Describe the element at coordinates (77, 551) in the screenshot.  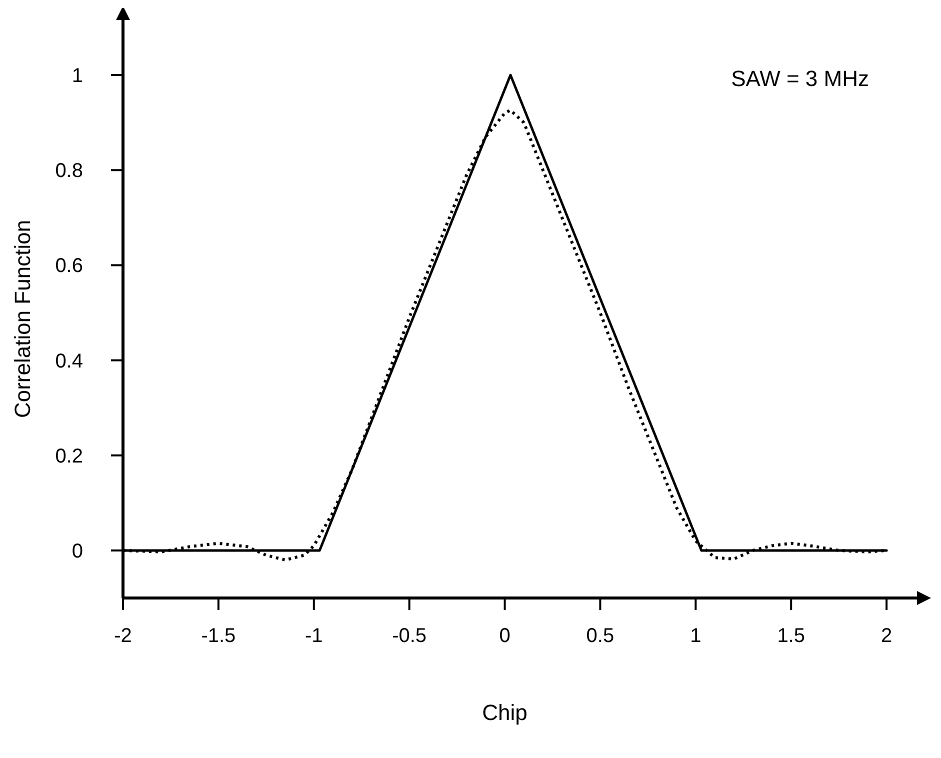
I see `y-tick-label: 0` at that location.